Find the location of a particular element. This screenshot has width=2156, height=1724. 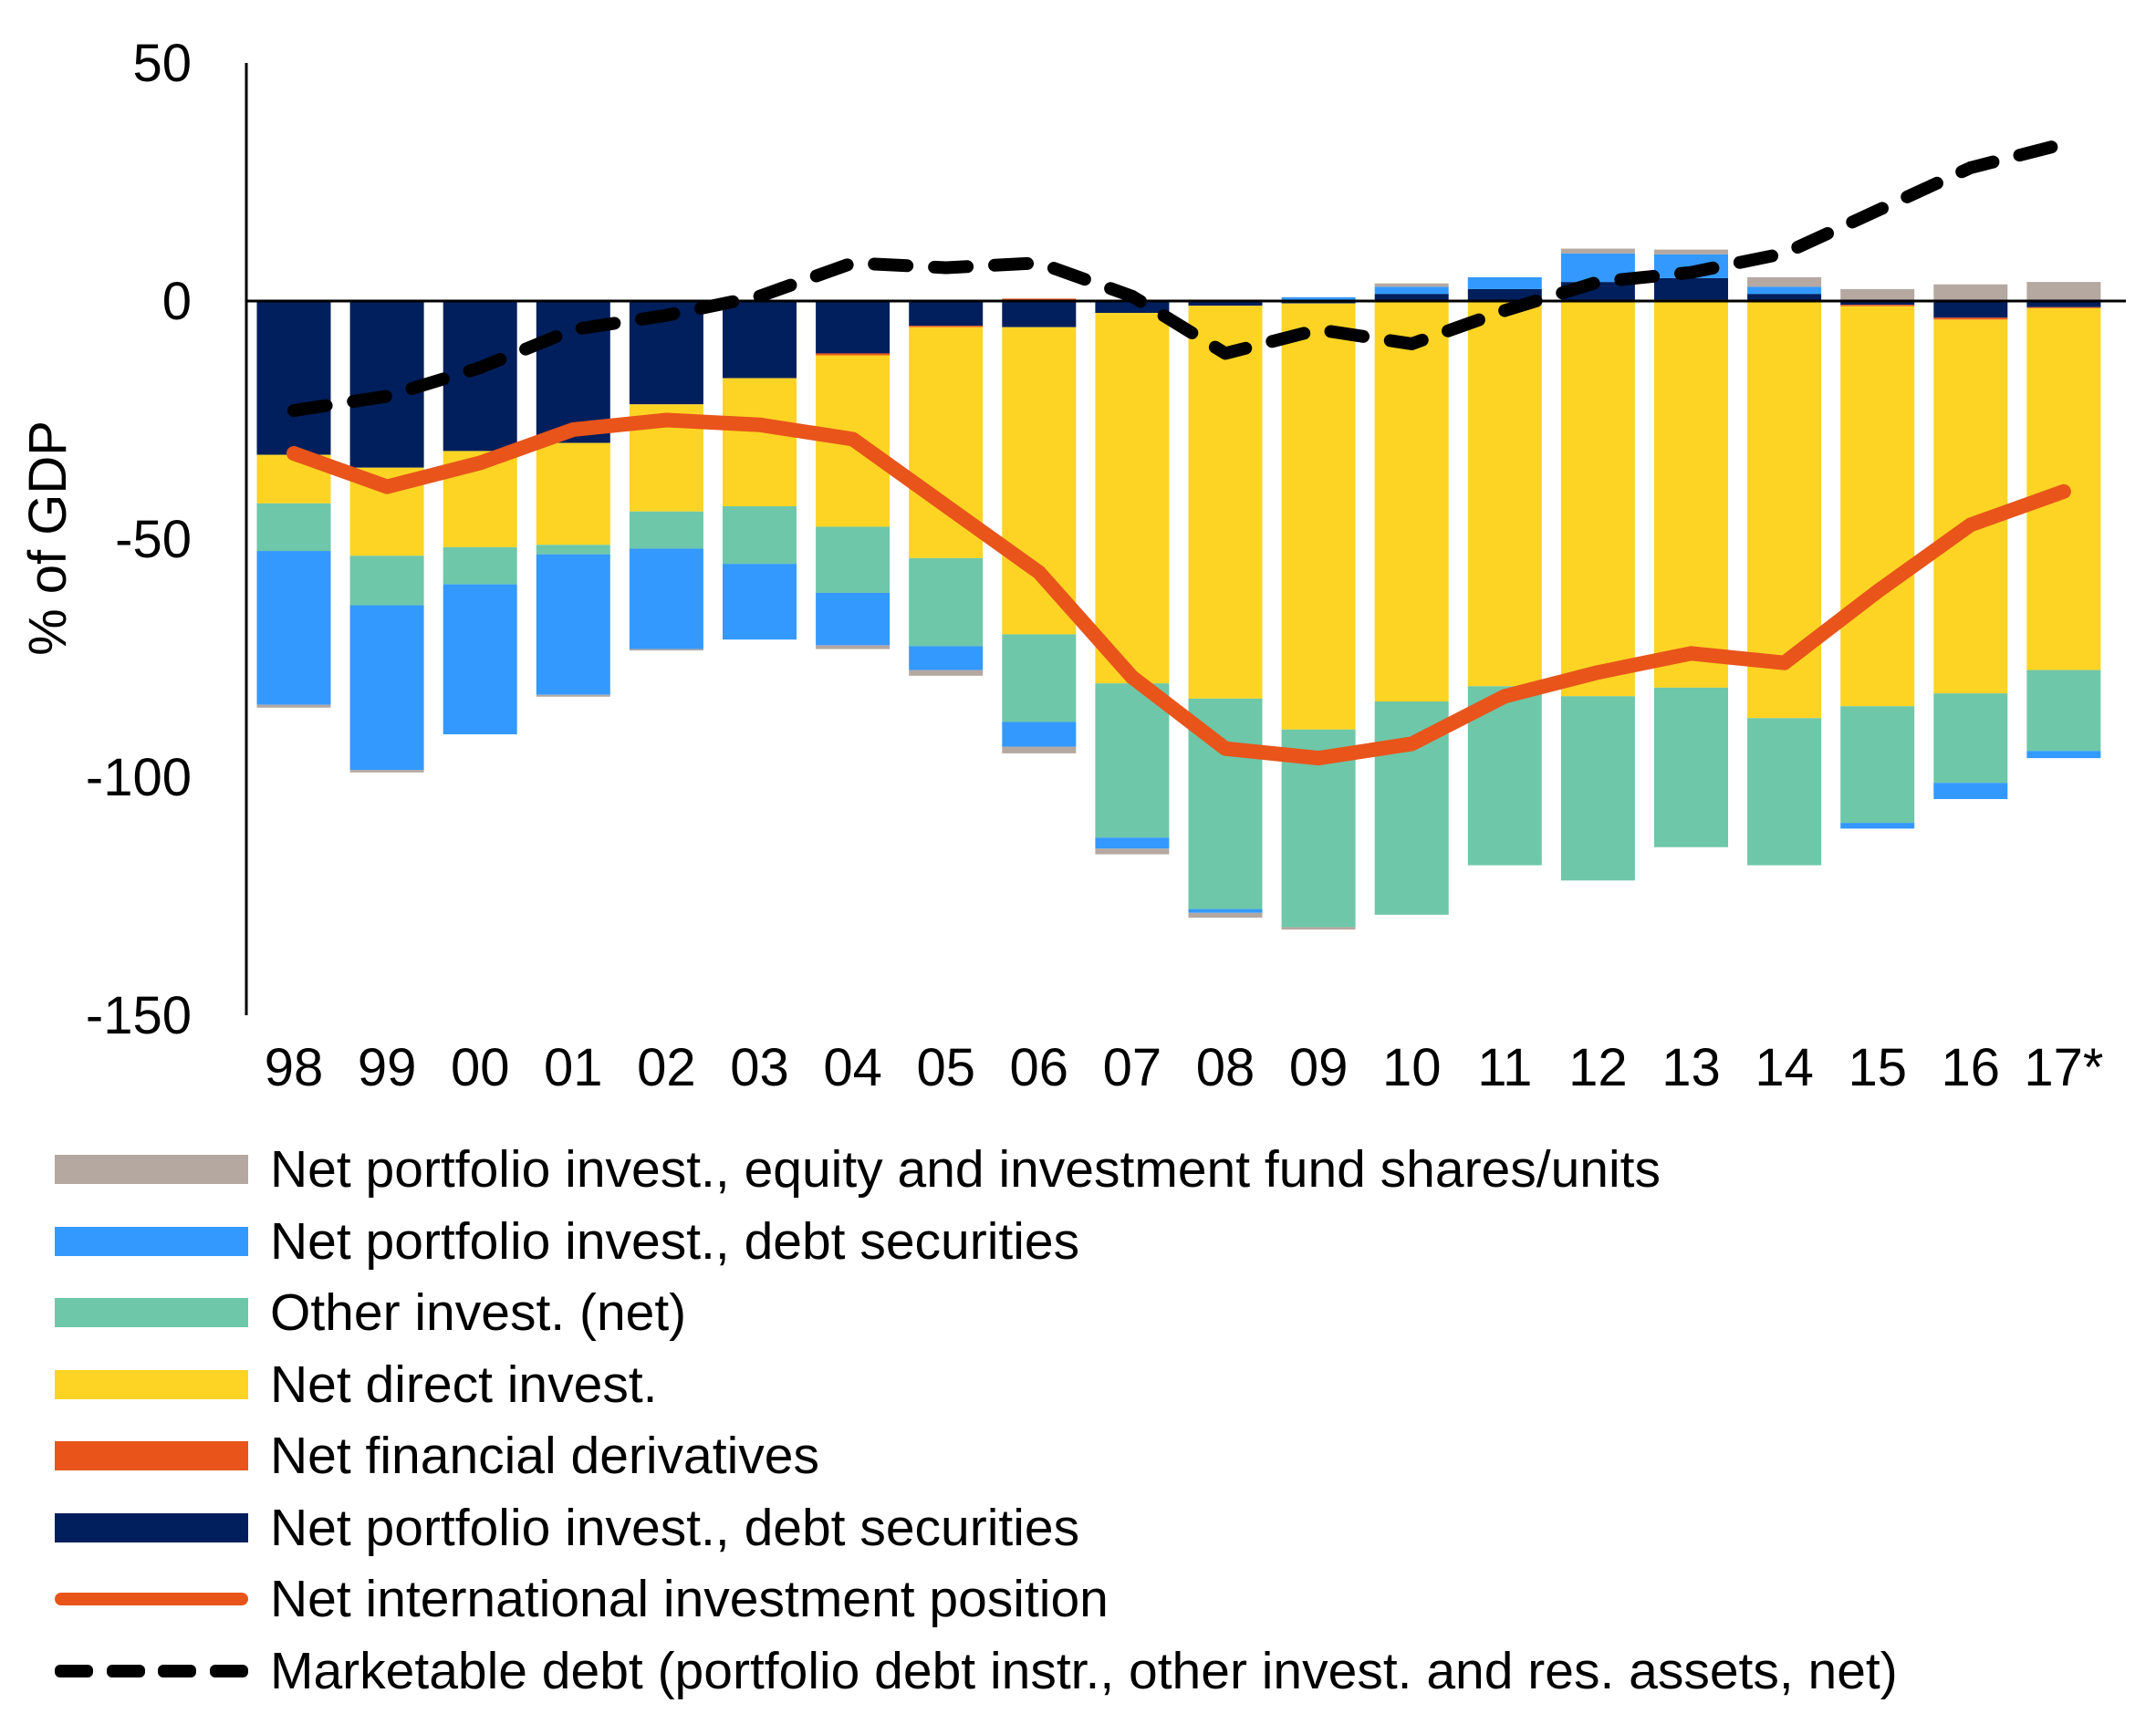

y-tick-label: -150 is located at coordinates (139, 1015).